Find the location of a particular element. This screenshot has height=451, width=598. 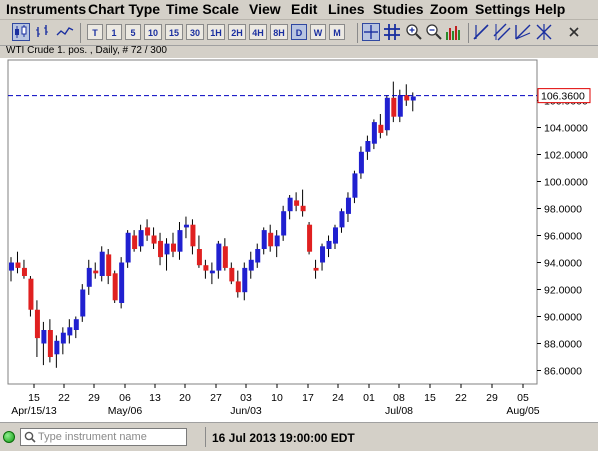

menu-chart-type: Chart Type is located at coordinates (124, 9).